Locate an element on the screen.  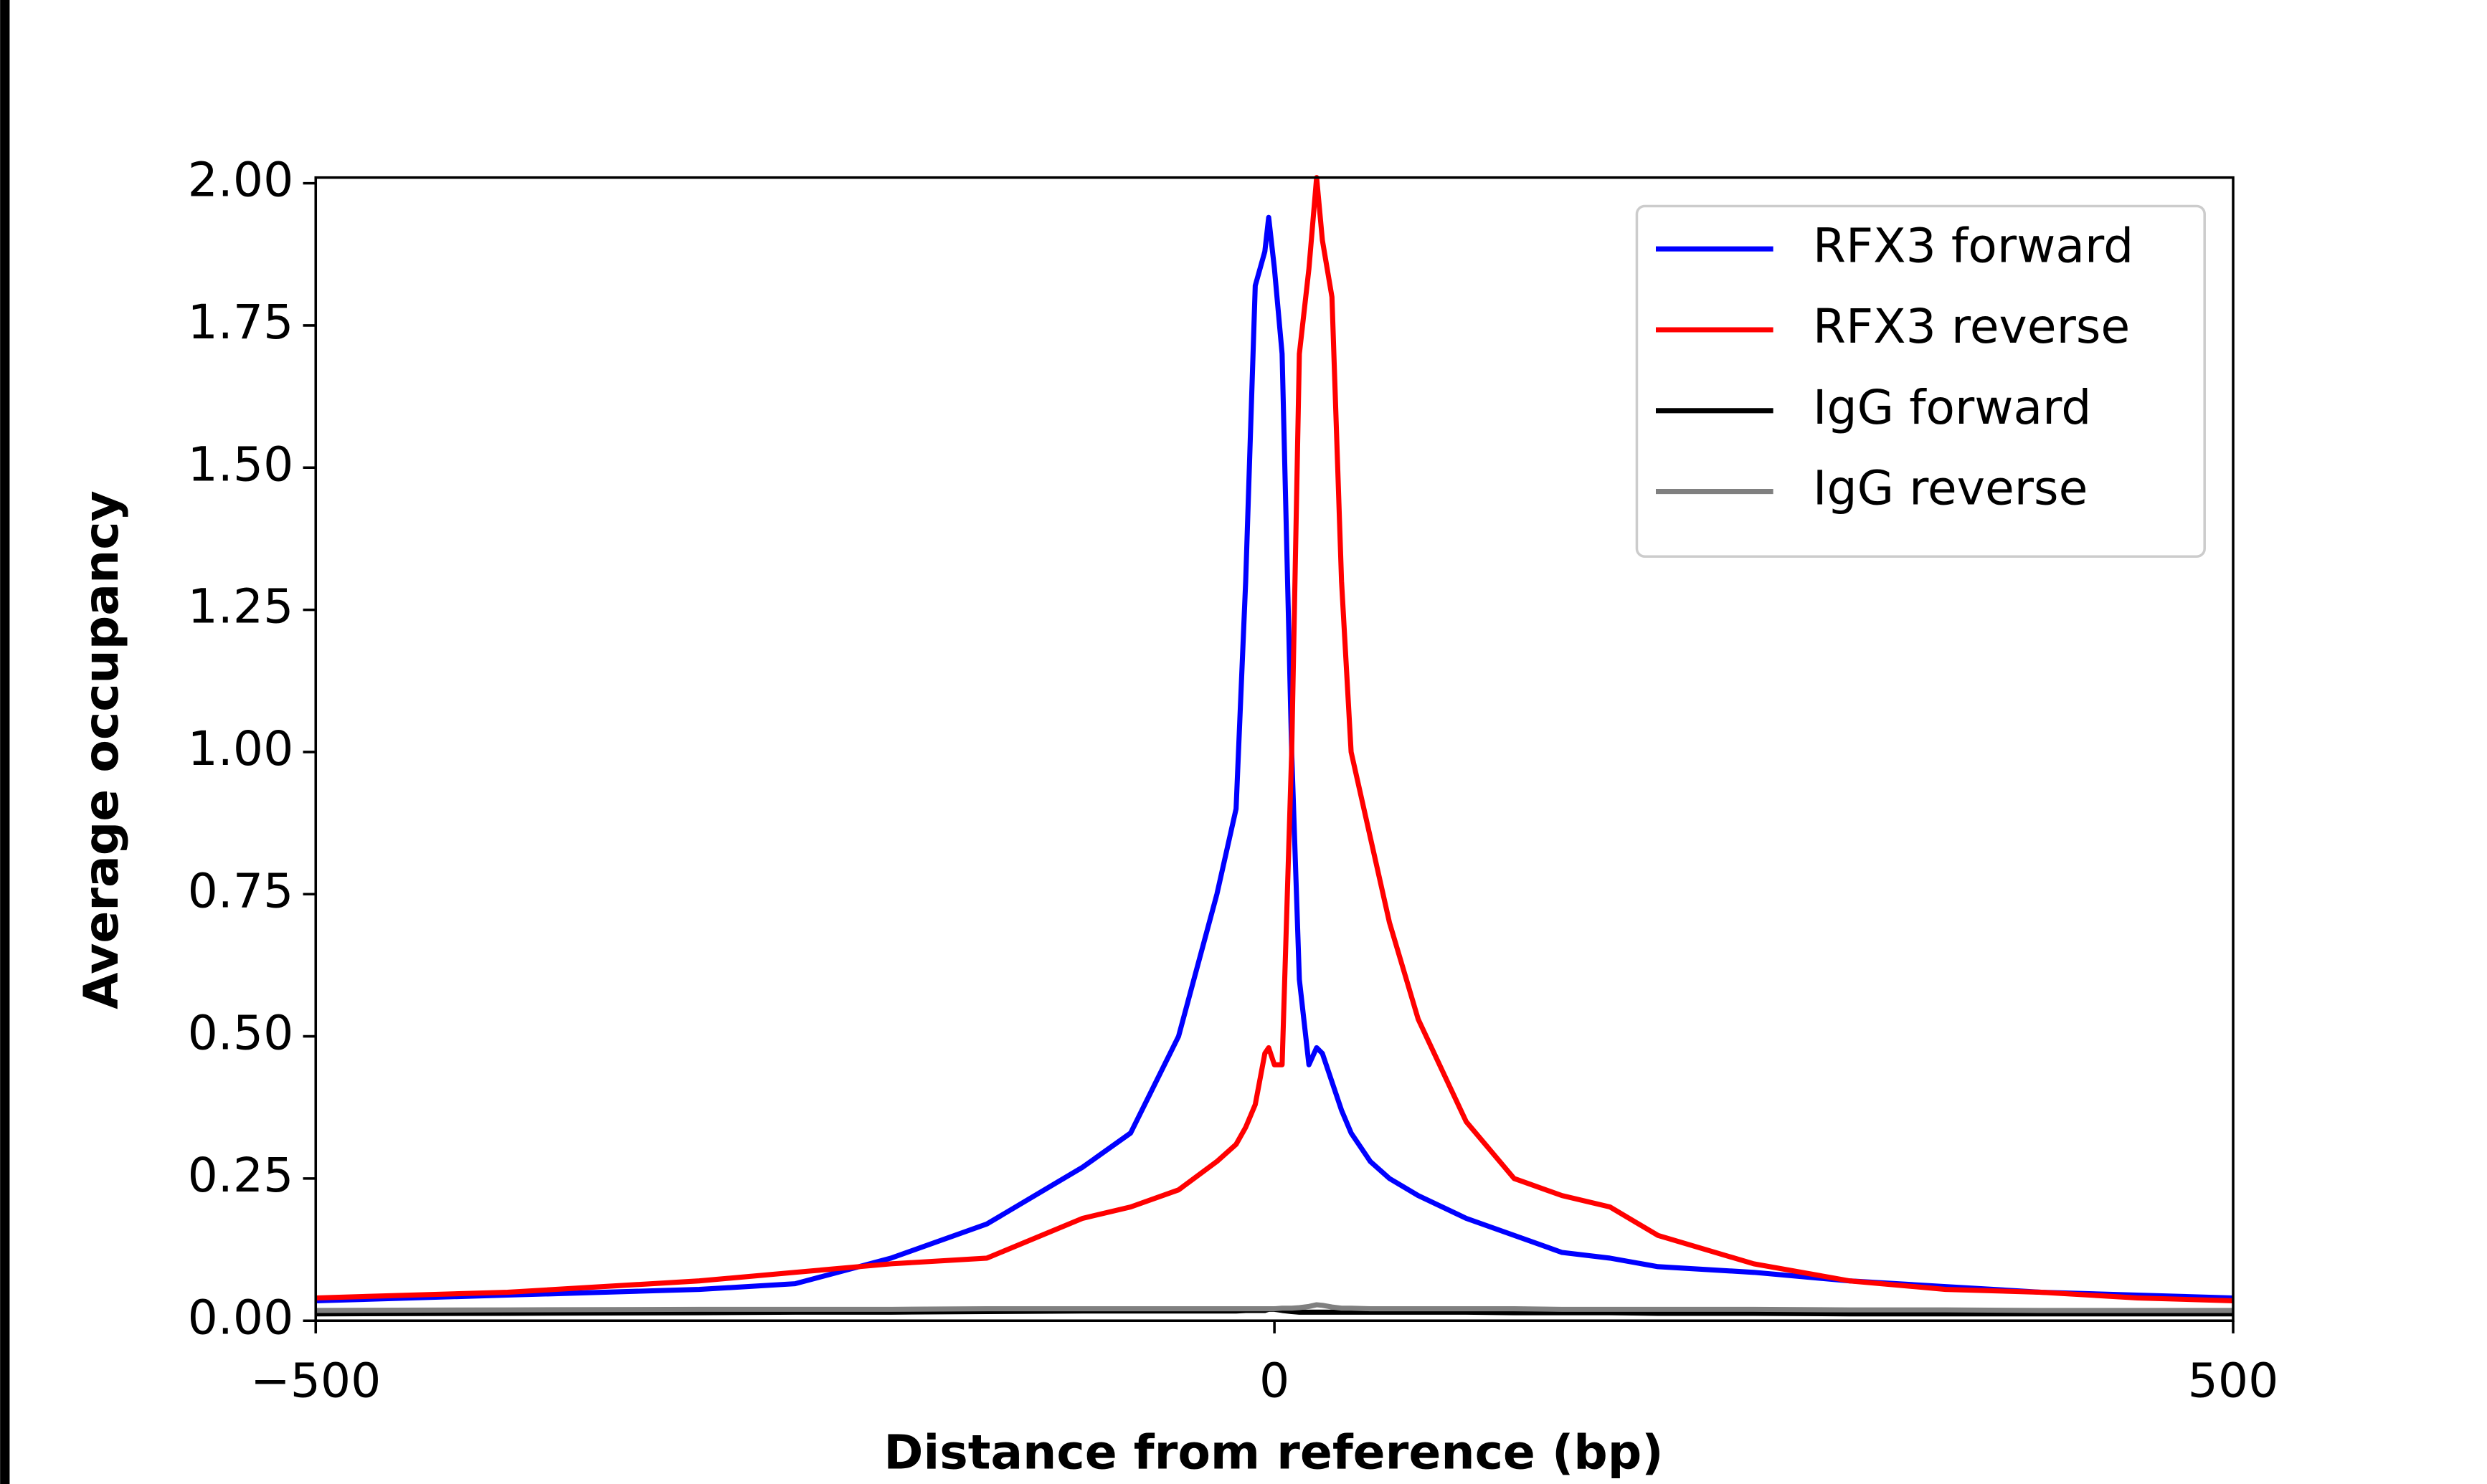
y-axis-label: Average occupancy is located at coordinates (101, 750).